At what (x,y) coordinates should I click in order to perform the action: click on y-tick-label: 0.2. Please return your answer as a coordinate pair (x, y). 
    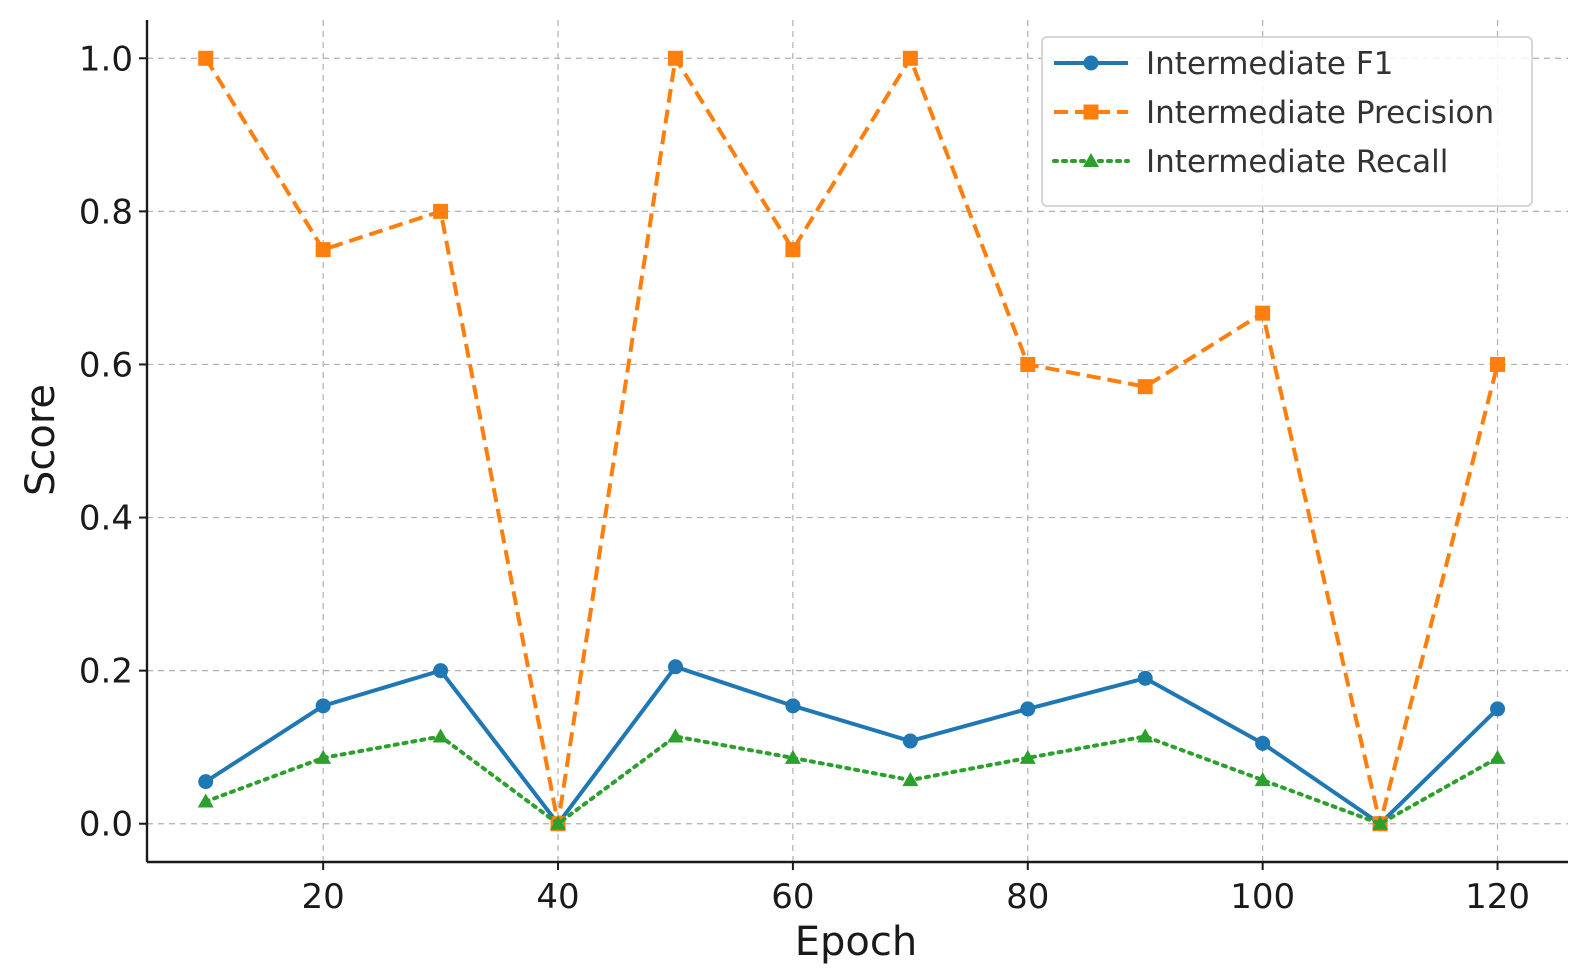
    Looking at the image, I should click on (106, 672).